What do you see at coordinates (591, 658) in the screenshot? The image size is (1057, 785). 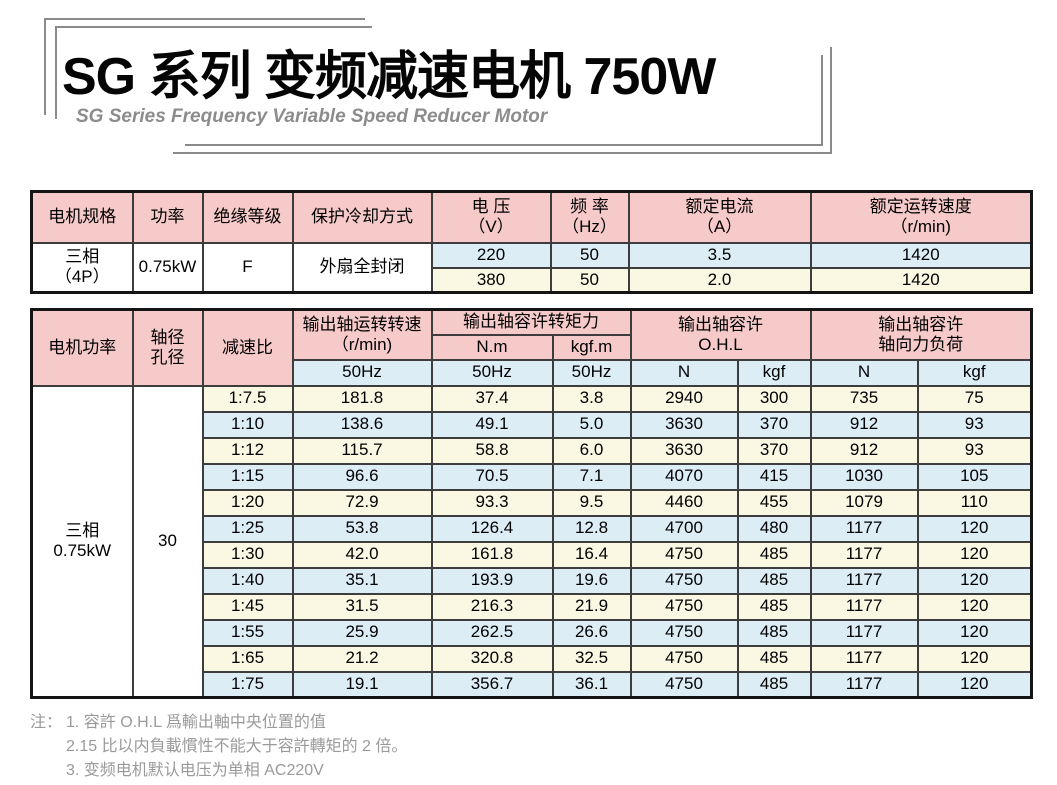 I see `torque-kgfm-cell: 32.5` at bounding box center [591, 658].